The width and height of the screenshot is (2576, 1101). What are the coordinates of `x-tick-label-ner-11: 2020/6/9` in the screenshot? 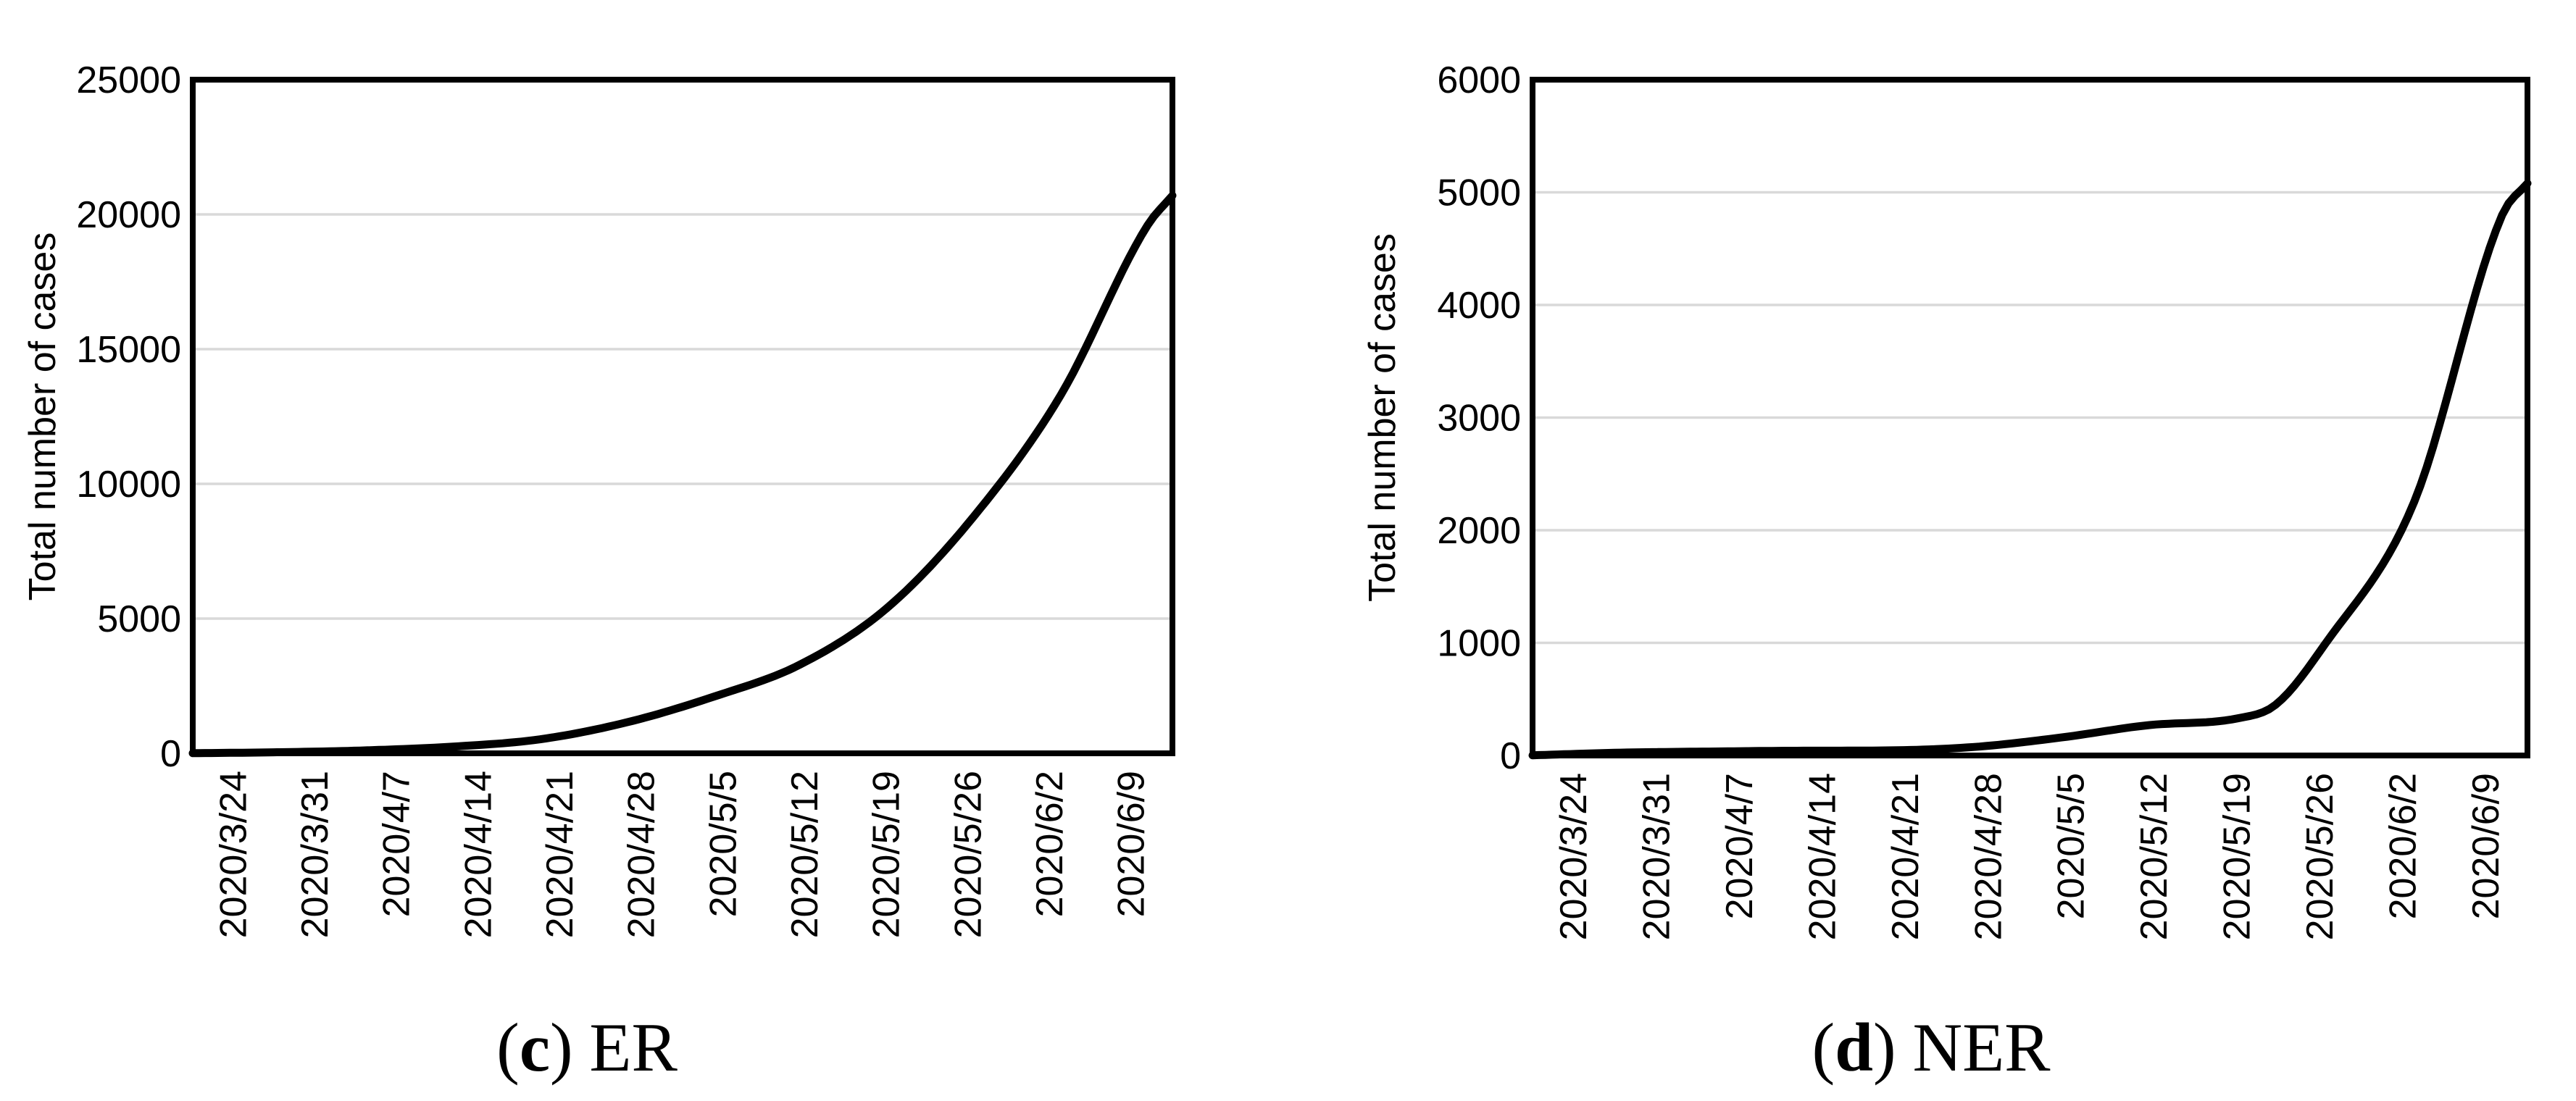 It's located at (2486, 846).